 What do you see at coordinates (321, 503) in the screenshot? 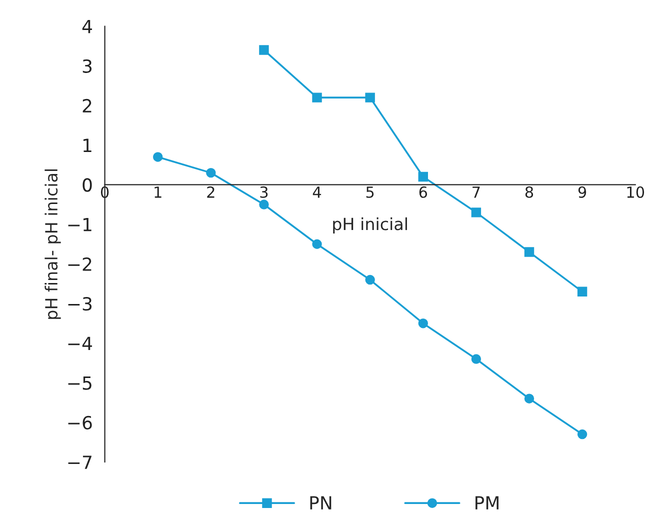
I see `legend-label: PN` at bounding box center [321, 503].